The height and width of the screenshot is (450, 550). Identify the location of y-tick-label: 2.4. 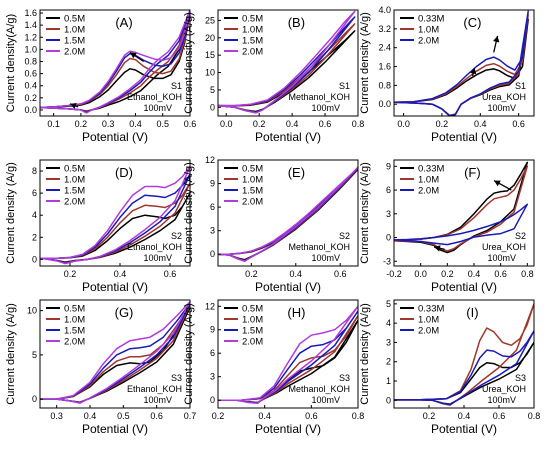
(384, 48).